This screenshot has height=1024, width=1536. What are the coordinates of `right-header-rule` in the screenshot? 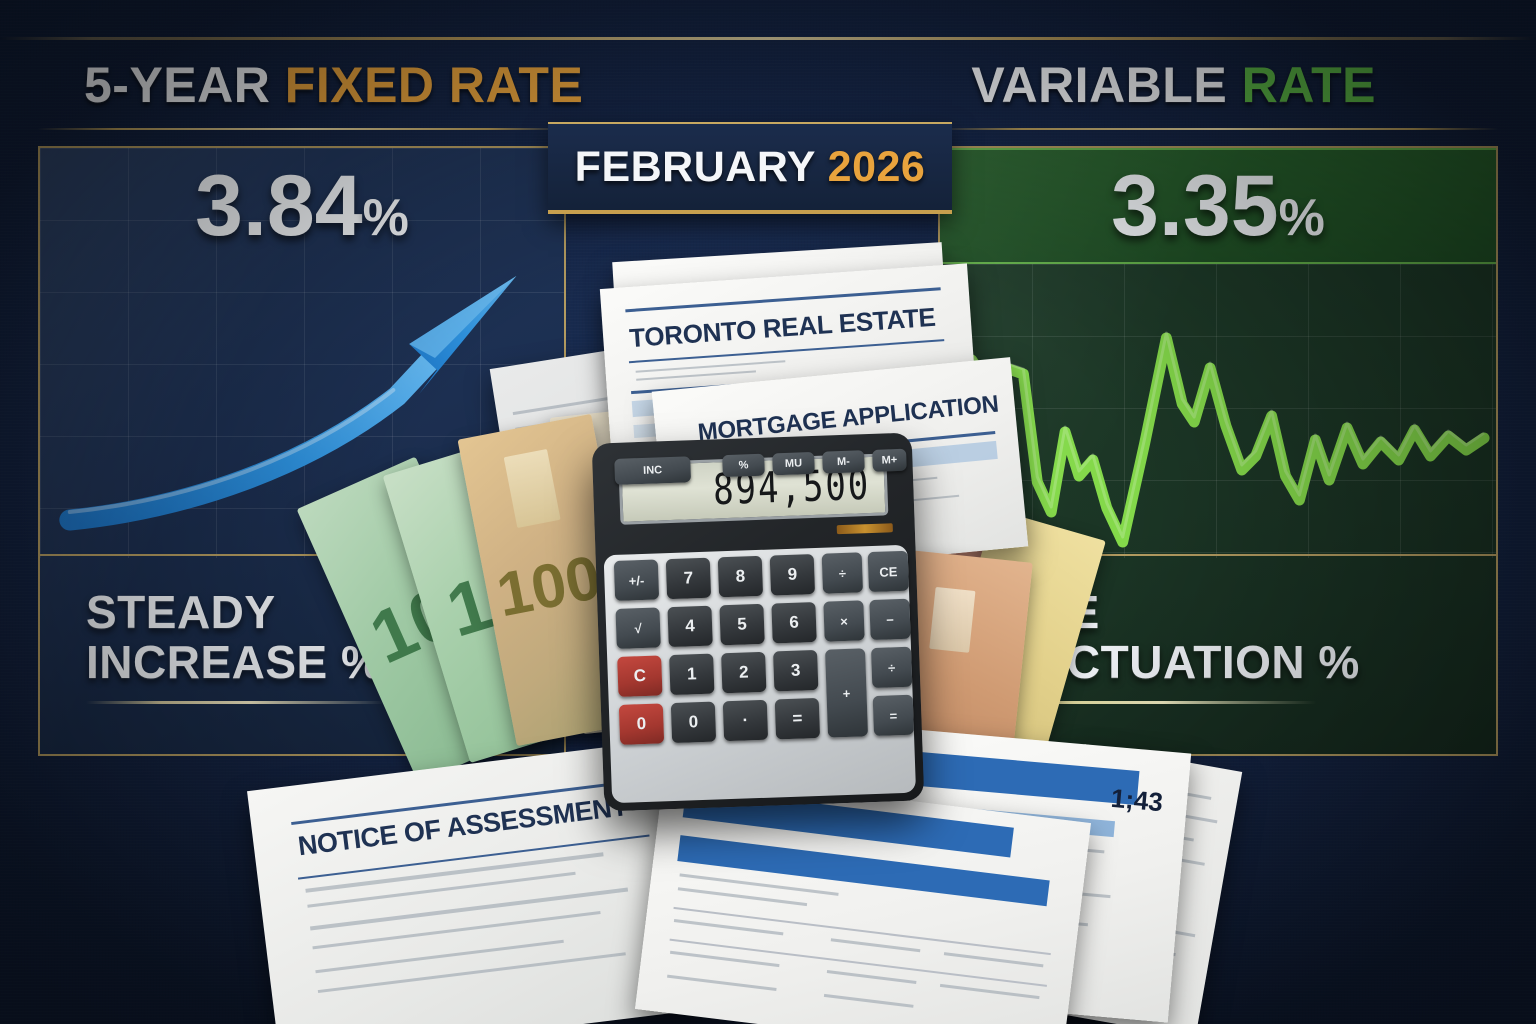 It's located at (1218, 129).